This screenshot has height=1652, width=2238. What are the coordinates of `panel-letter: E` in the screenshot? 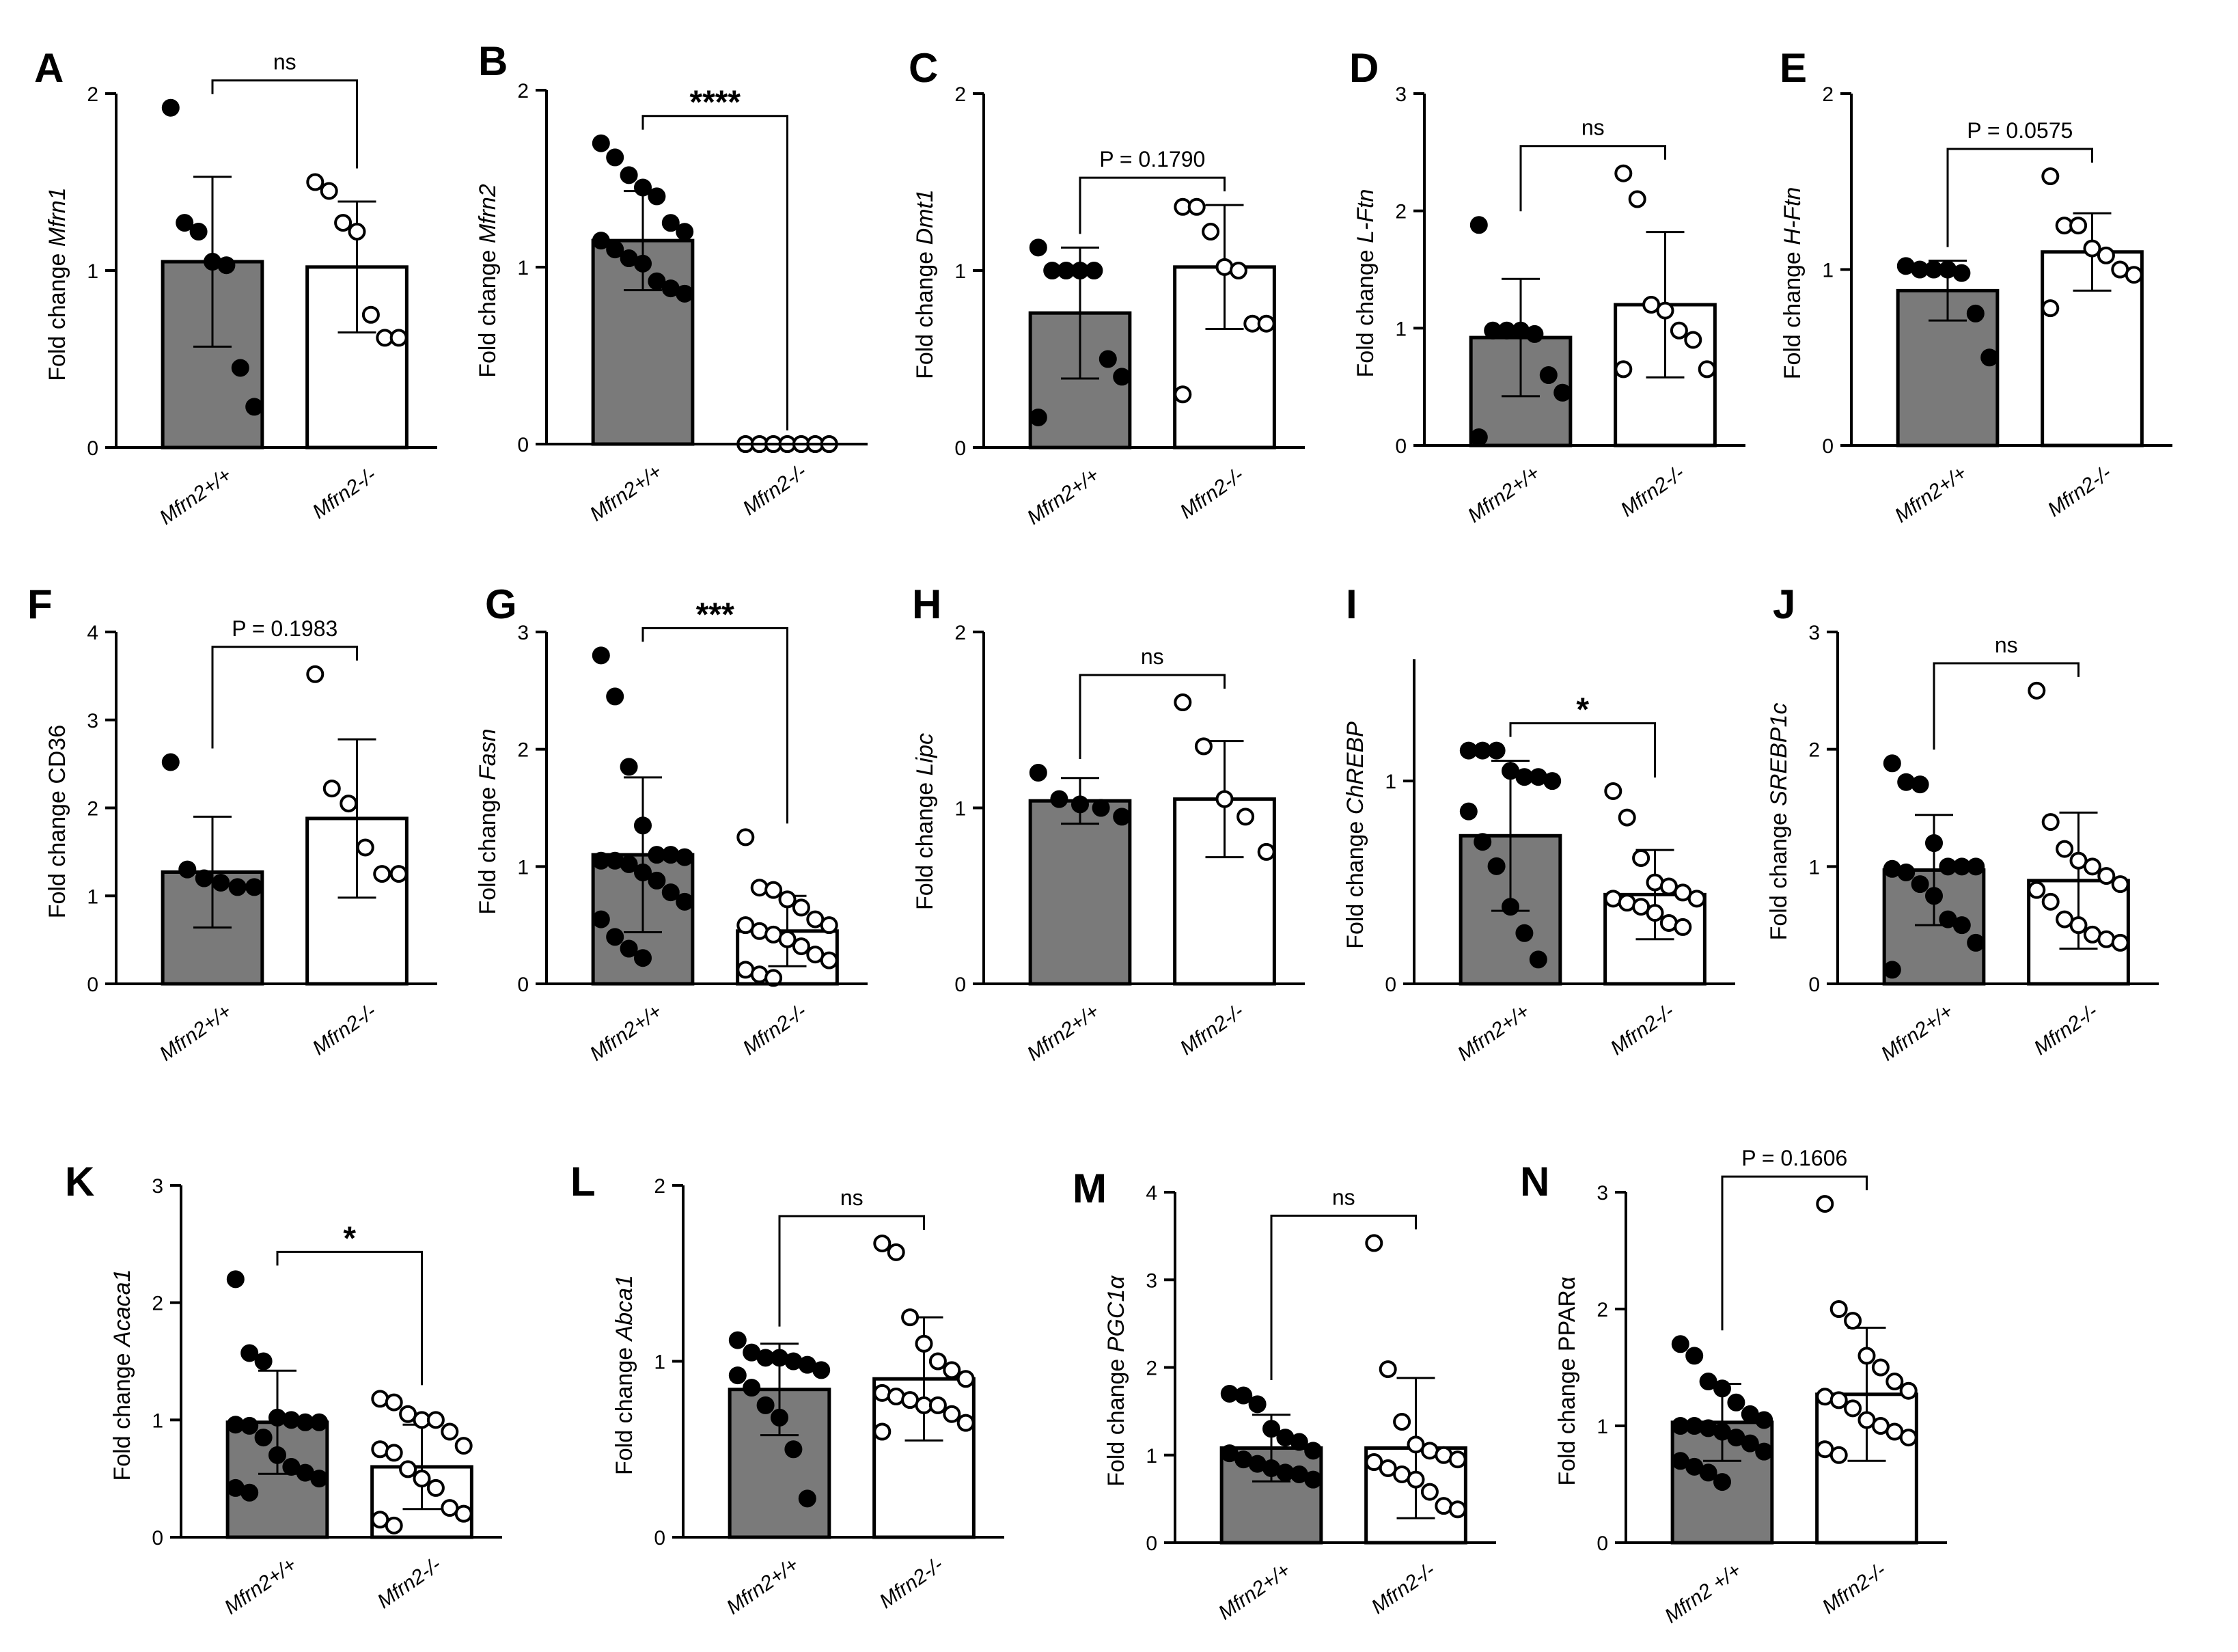 It's located at (1794, 68).